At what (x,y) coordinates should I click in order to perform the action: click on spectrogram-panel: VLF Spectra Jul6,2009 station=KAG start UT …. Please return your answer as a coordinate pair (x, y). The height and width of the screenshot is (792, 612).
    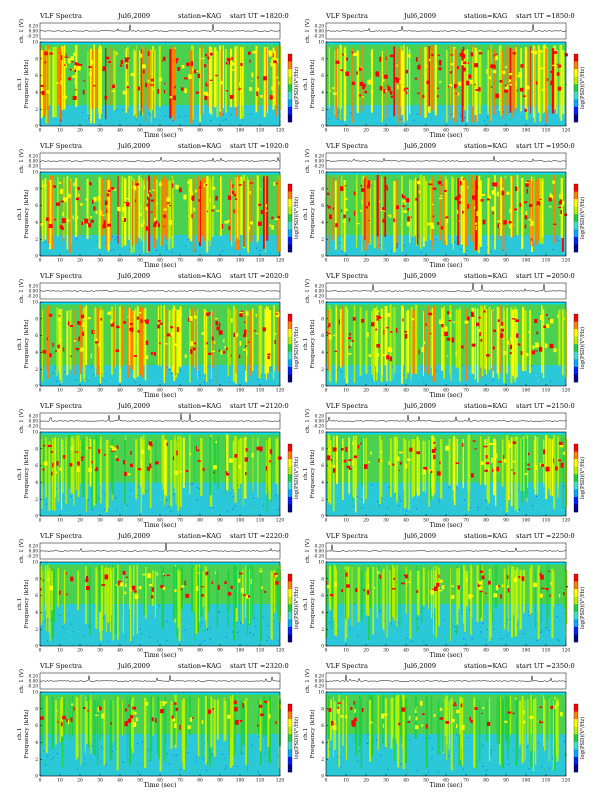
    Looking at the image, I should click on (437, 204).